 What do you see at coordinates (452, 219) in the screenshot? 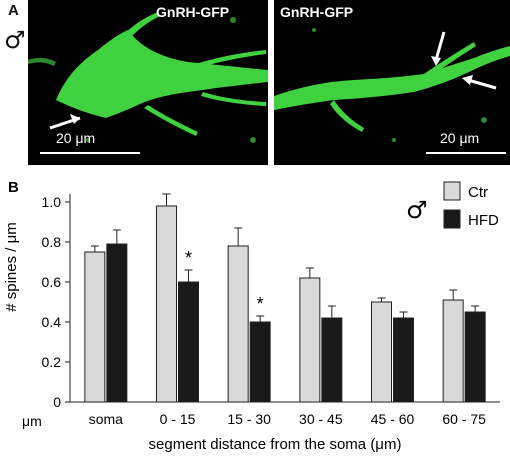
I see `legend-swatch-hfd` at bounding box center [452, 219].